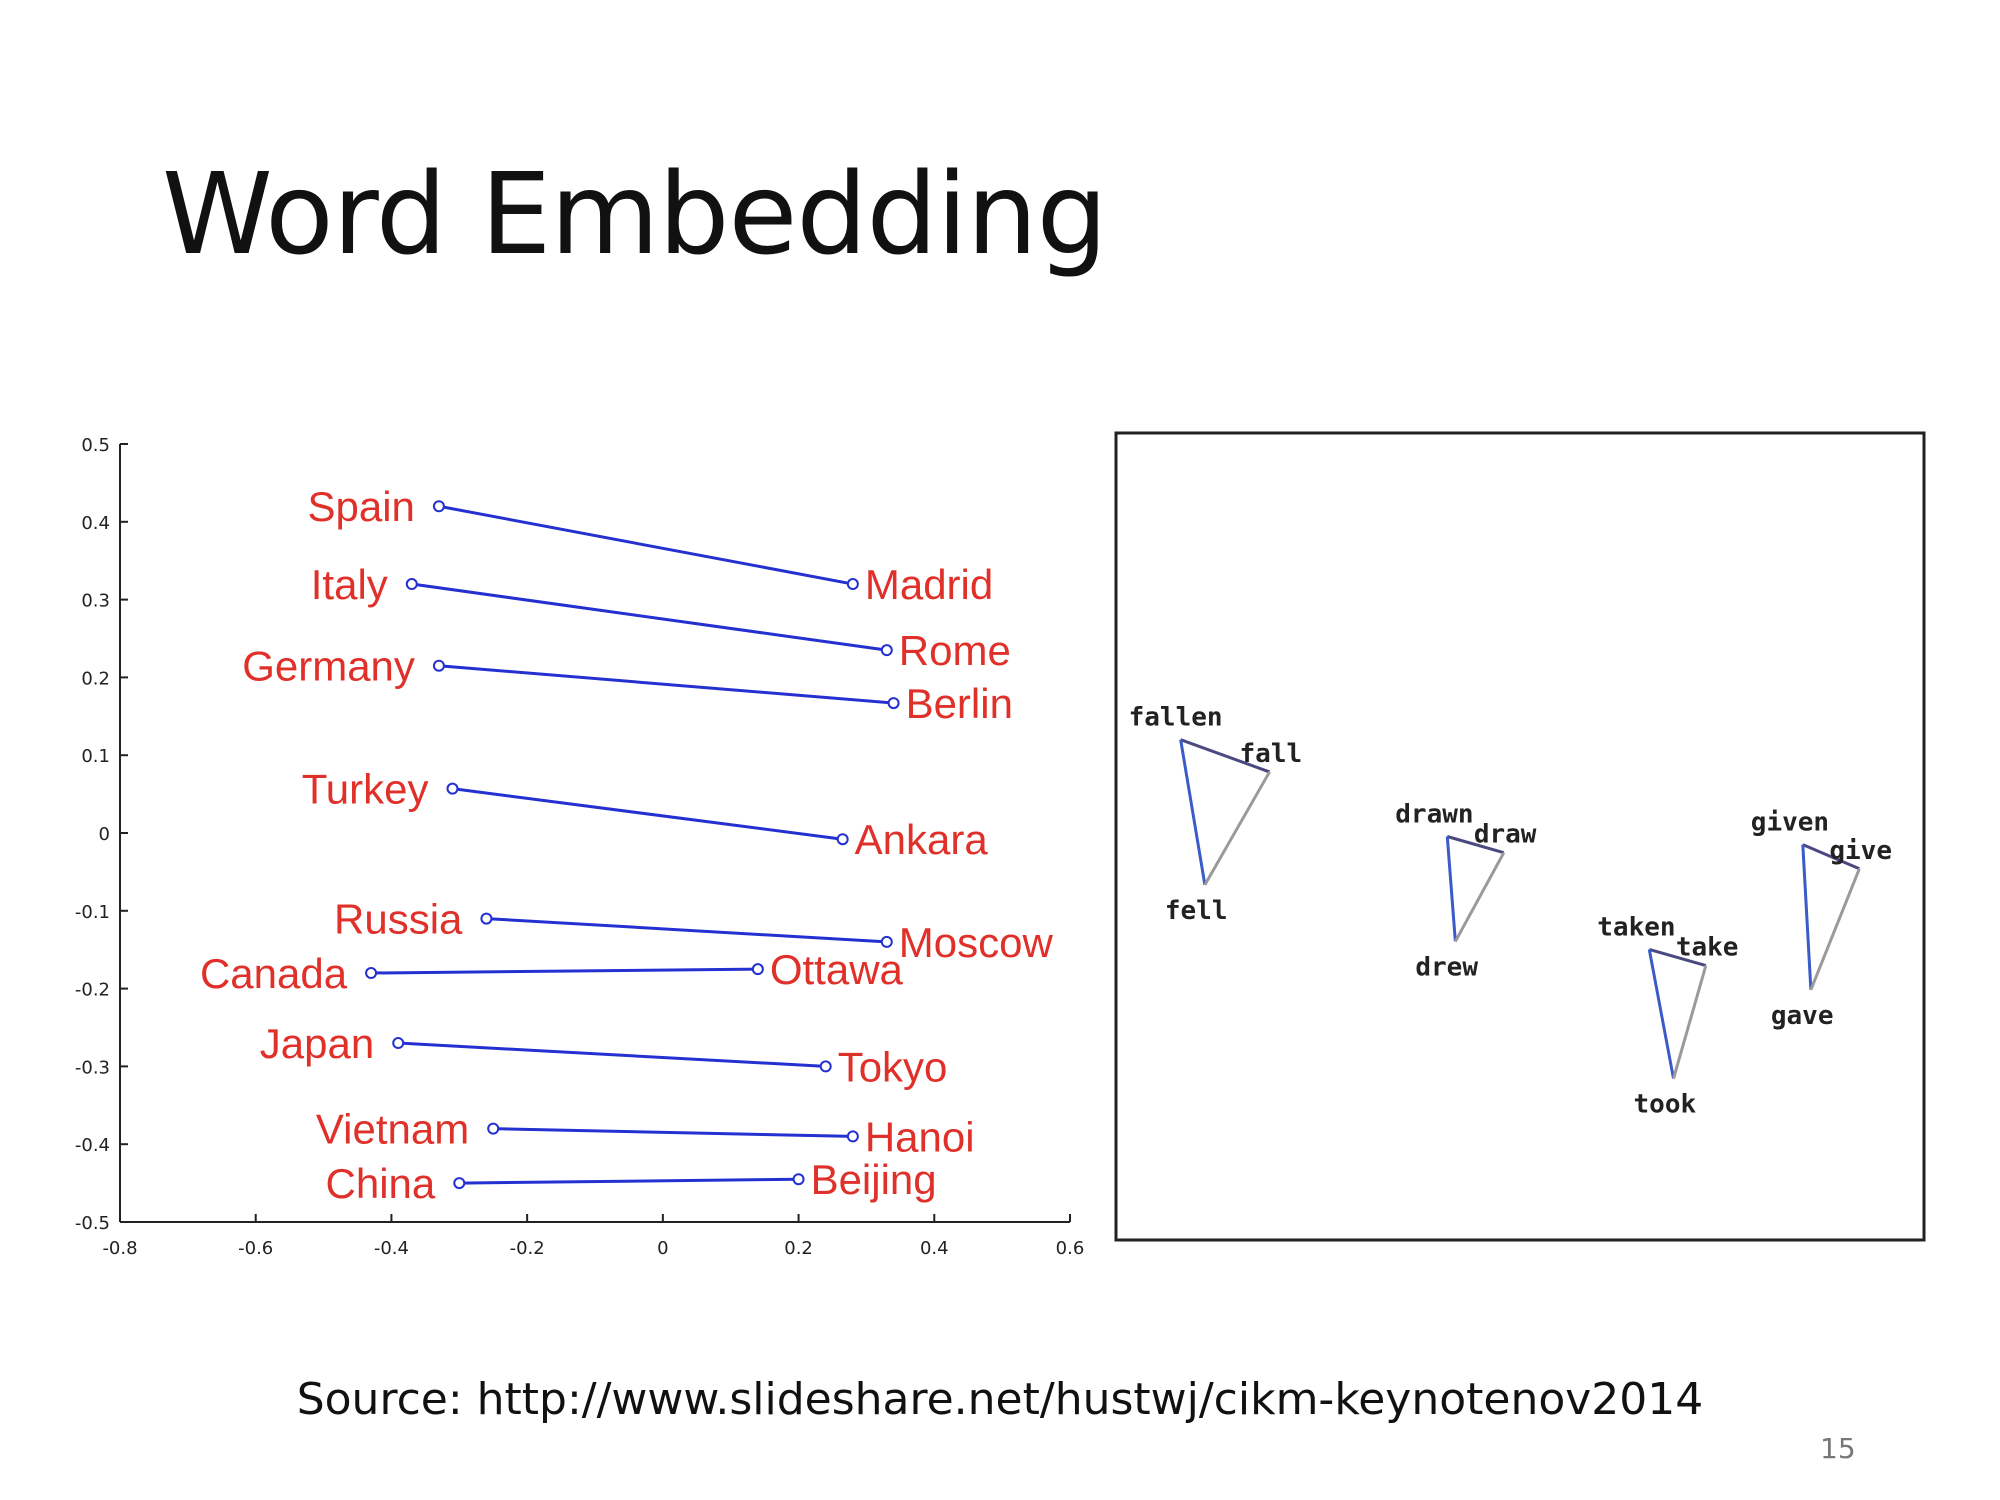 The width and height of the screenshot is (2000, 1500). I want to click on pair-turkey: Turkey Ankara, so click(645, 815).